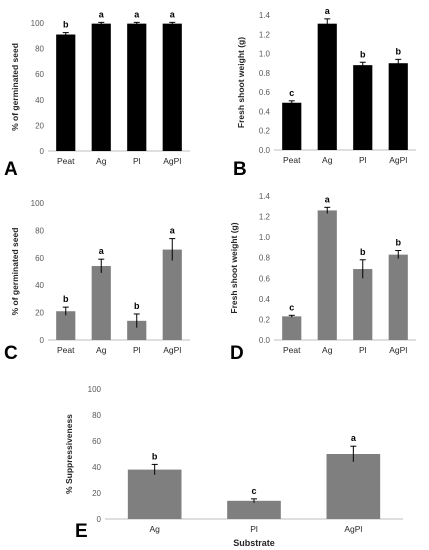  What do you see at coordinates (240, 169) in the screenshot?
I see `panel-letter: B` at bounding box center [240, 169].